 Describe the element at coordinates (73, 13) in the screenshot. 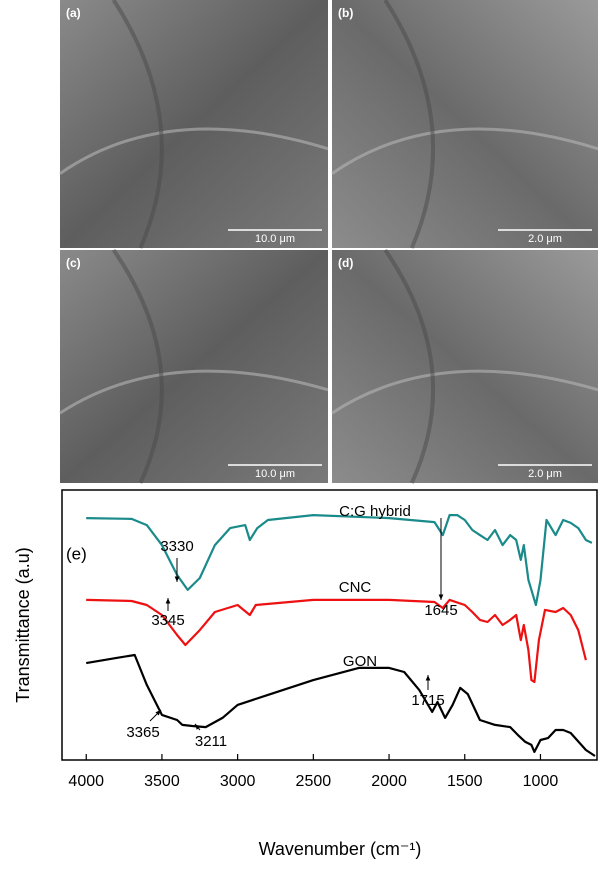

I see `panel-label: (a)` at that location.